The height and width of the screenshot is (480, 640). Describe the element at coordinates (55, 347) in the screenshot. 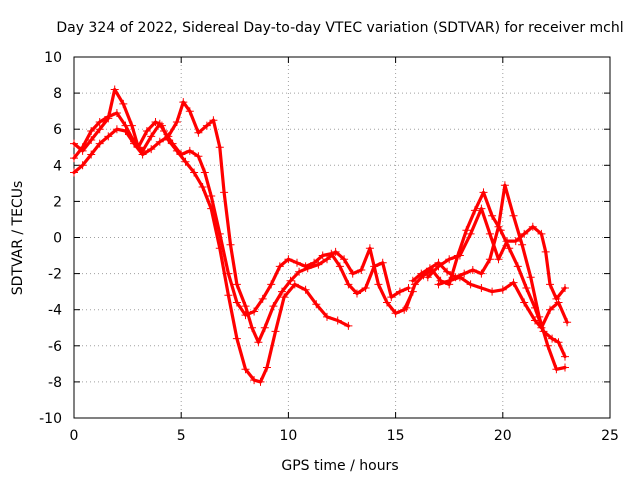

I see `y-tick-label: -6` at that location.